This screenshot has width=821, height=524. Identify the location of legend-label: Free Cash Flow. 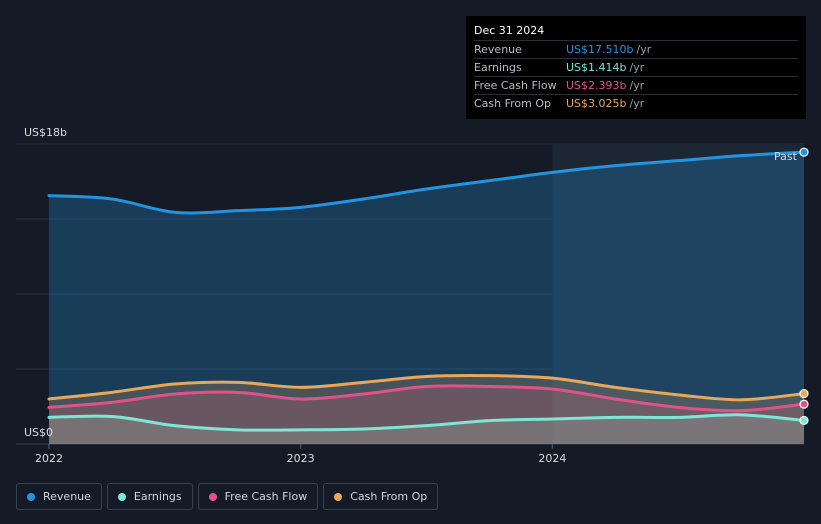
(266, 496).